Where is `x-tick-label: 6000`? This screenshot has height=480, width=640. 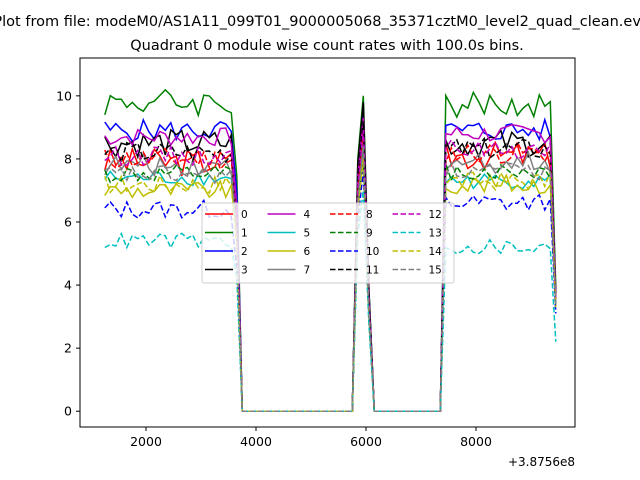 x-tick-label: 6000 is located at coordinates (366, 441).